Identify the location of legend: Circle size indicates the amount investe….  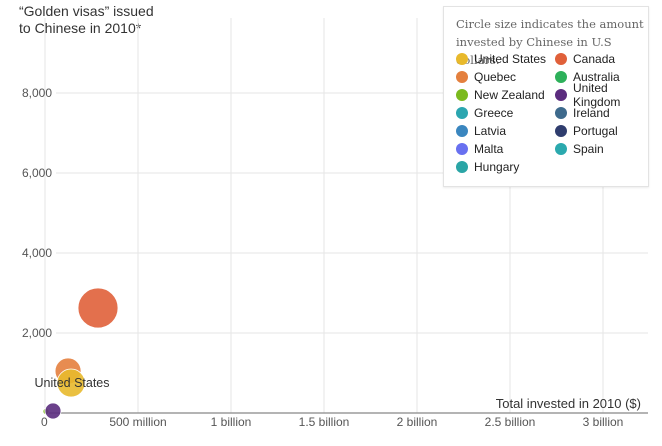
(546, 96).